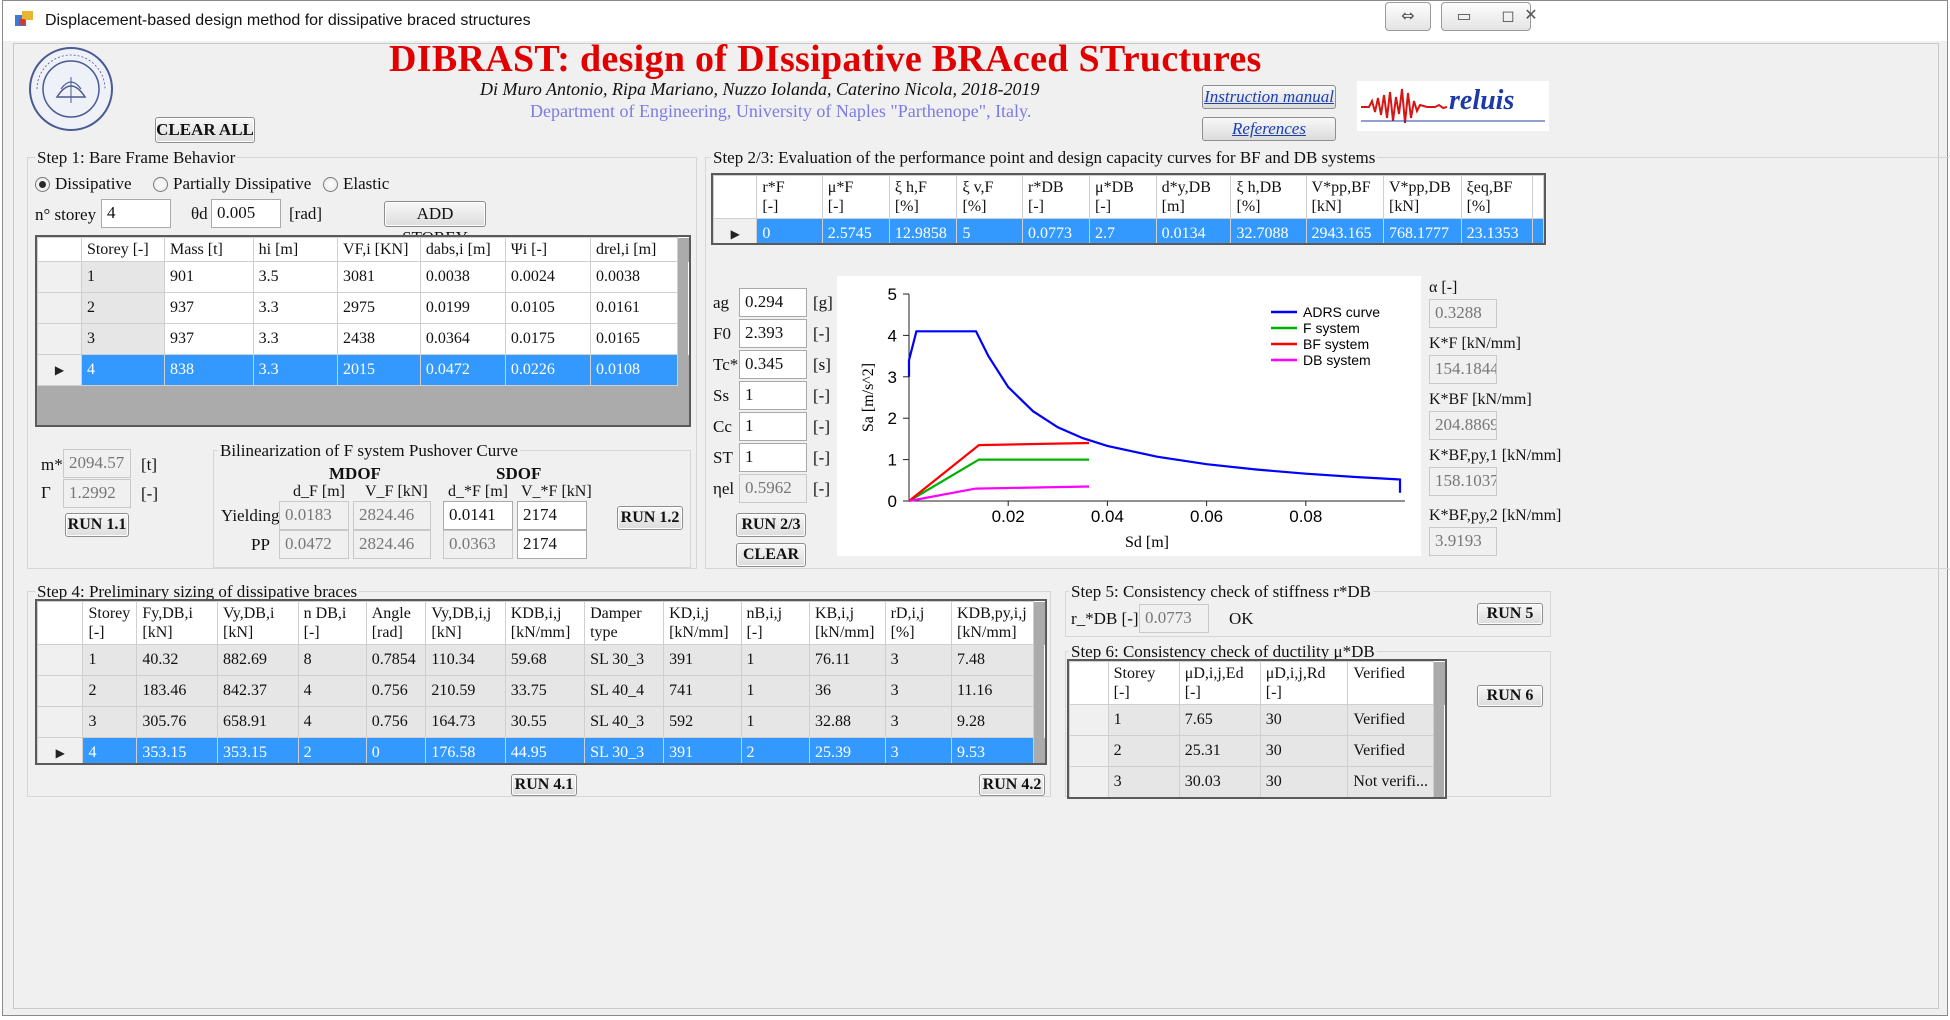  Describe the element at coordinates (855, 230) in the screenshot. I see `performance-cell: 2.5745` at that location.